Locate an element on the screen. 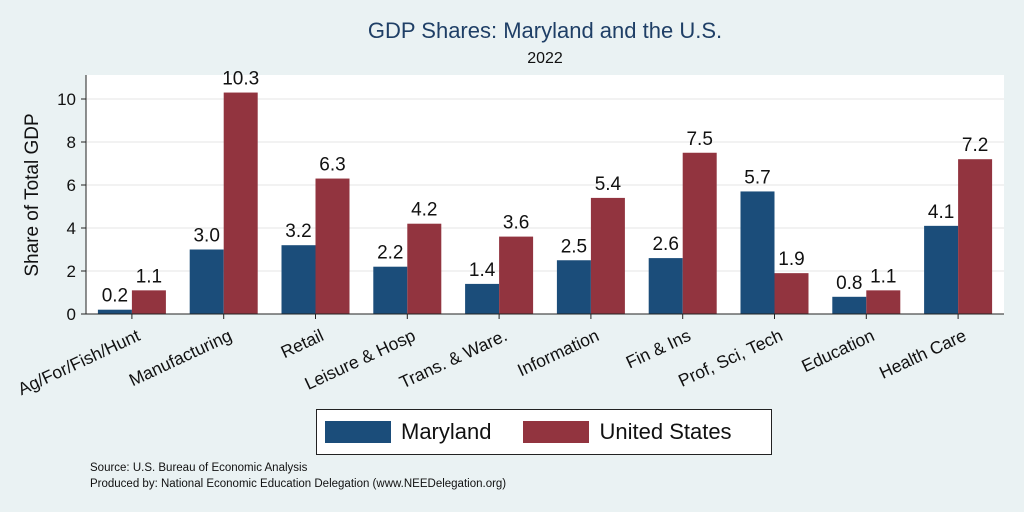  value-label: 5.4 is located at coordinates (608, 184).